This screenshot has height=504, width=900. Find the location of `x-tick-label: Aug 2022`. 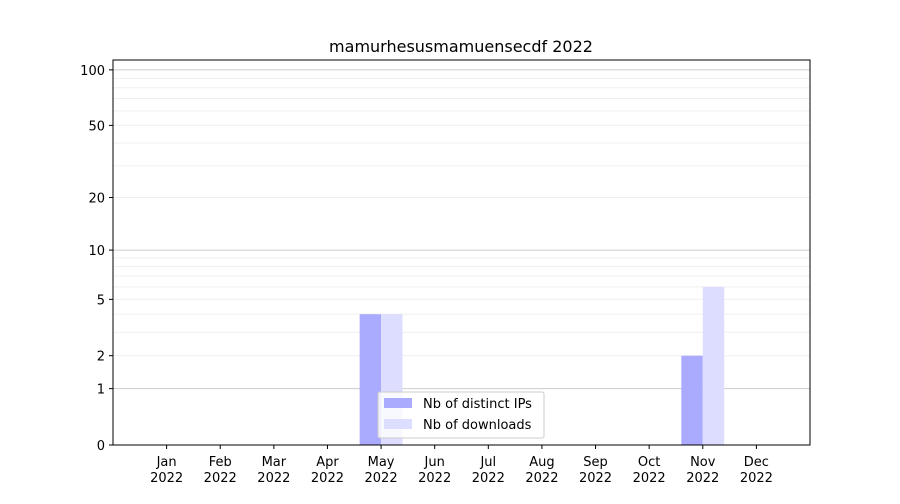

x-tick-label: Aug 2022 is located at coordinates (541, 470).